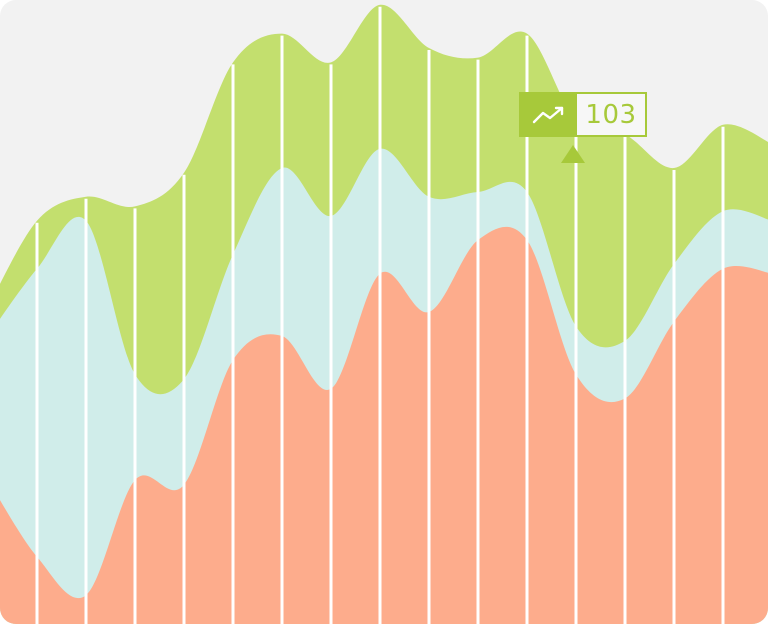 Image resolution: width=768 pixels, height=624 pixels. What do you see at coordinates (611, 114) in the screenshot?
I see `tooltip-value: 103` at bounding box center [611, 114].